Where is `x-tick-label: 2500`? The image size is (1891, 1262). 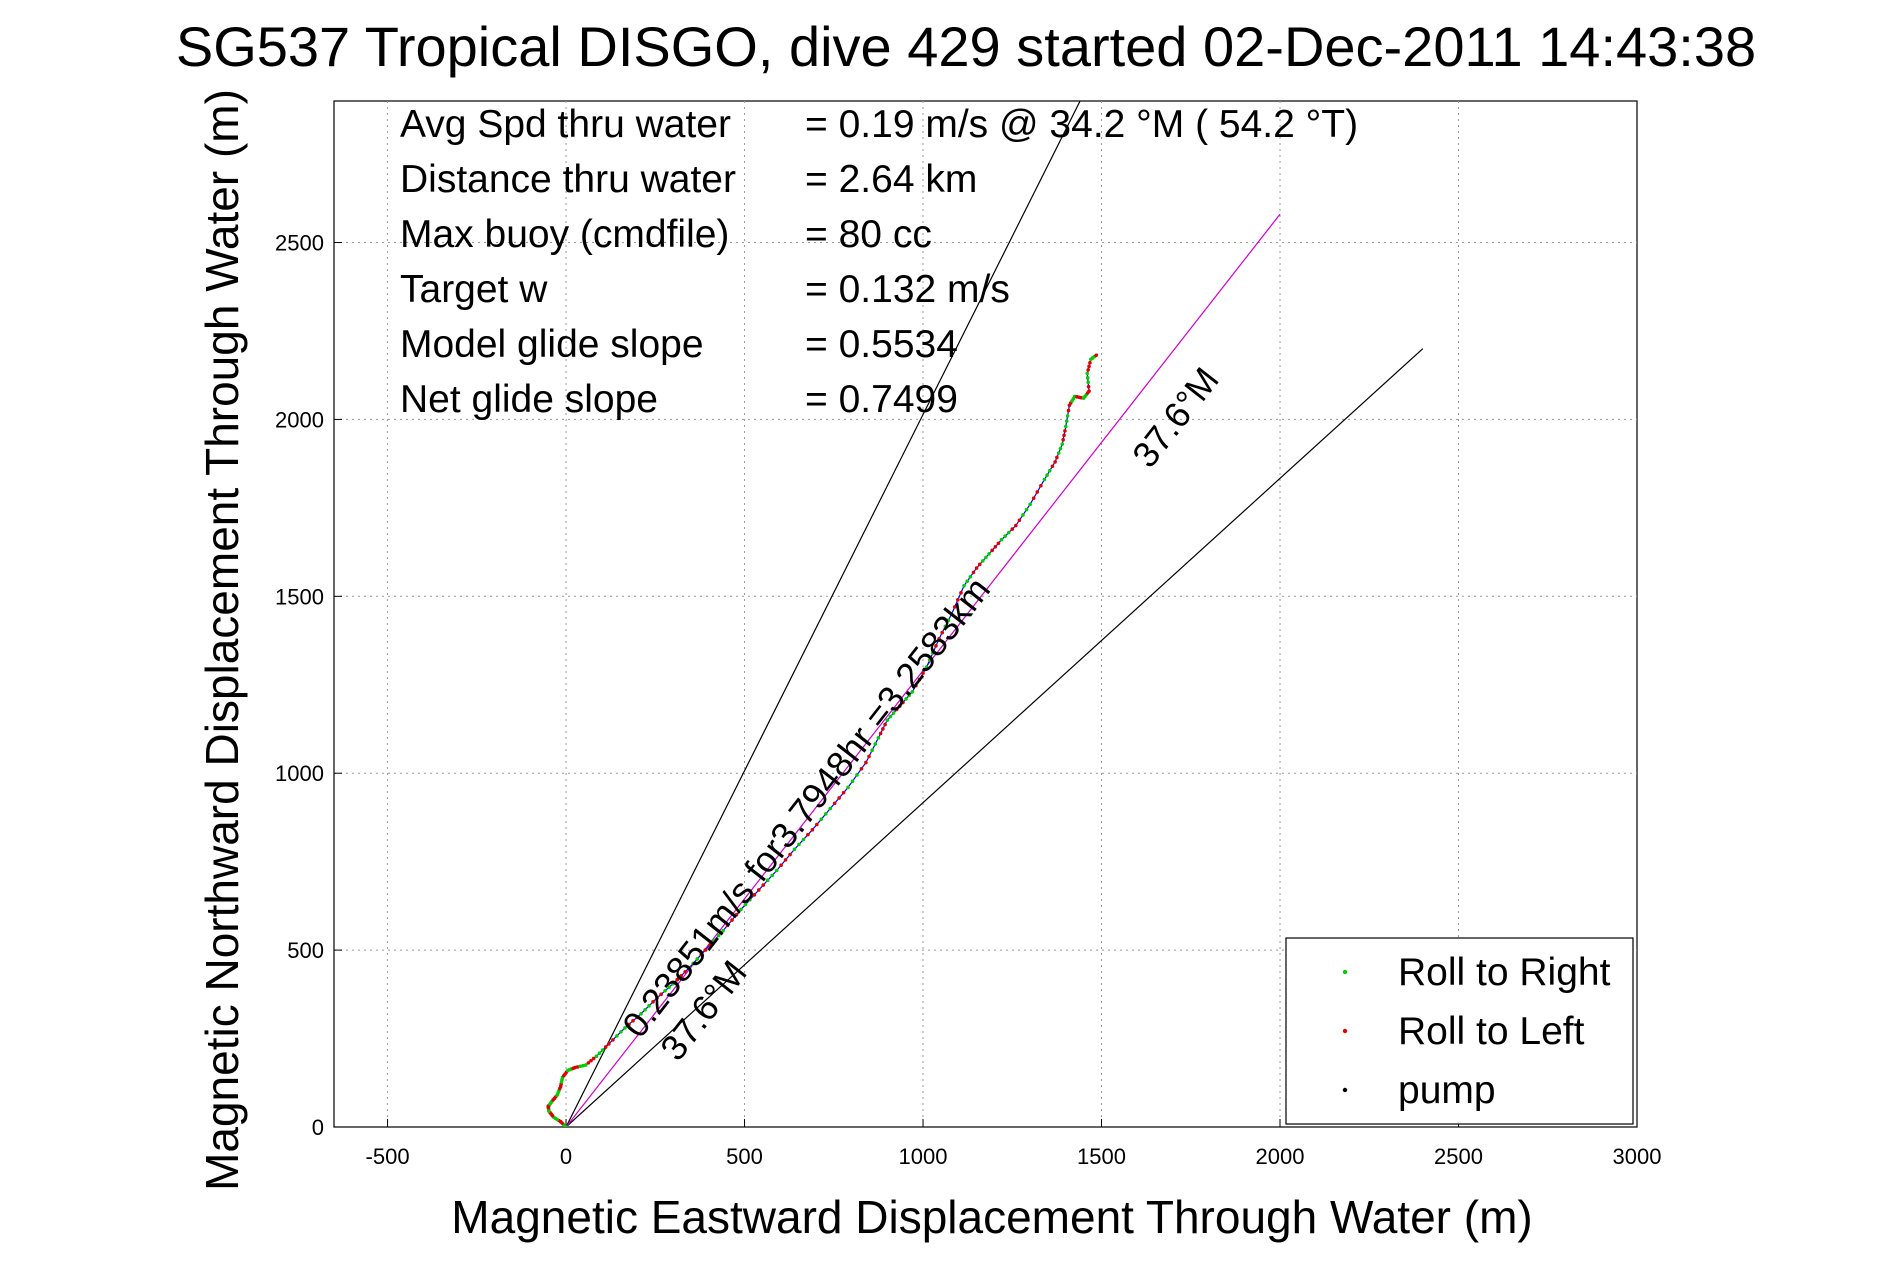 x-tick-label: 2500 is located at coordinates (1458, 1156).